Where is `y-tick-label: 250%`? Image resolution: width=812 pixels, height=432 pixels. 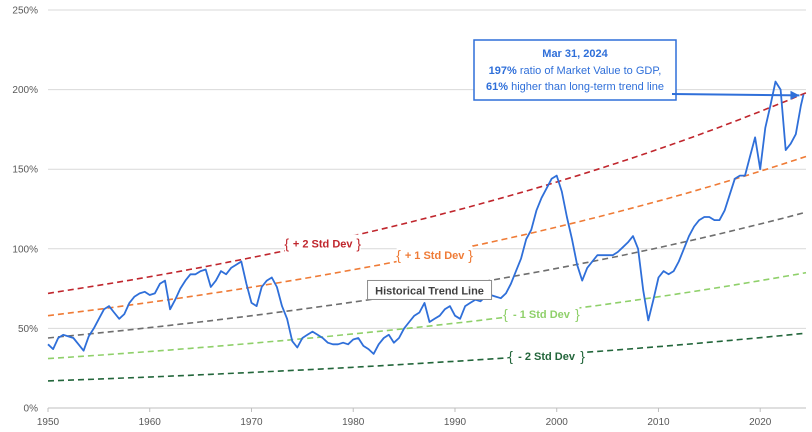 y-tick-label: 250% is located at coordinates (25, 11).